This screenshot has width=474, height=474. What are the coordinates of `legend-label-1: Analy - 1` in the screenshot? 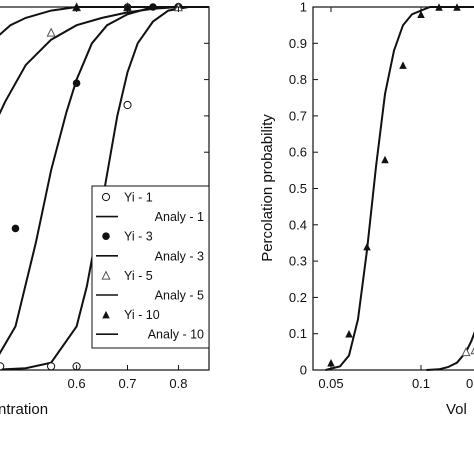 It's located at (179, 217).